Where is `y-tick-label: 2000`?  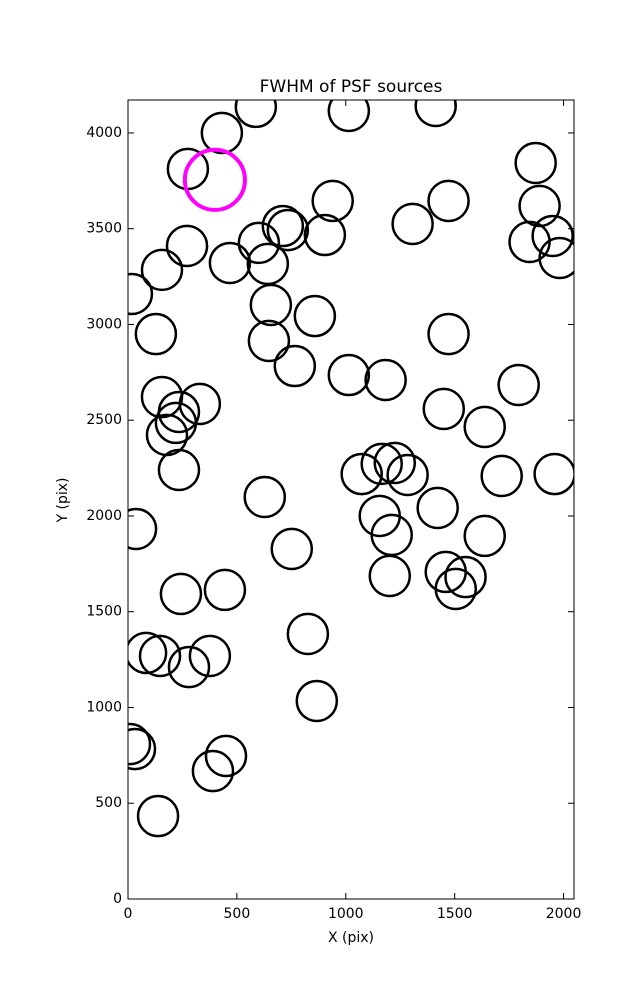
y-tick-label: 2000 is located at coordinates (104, 516).